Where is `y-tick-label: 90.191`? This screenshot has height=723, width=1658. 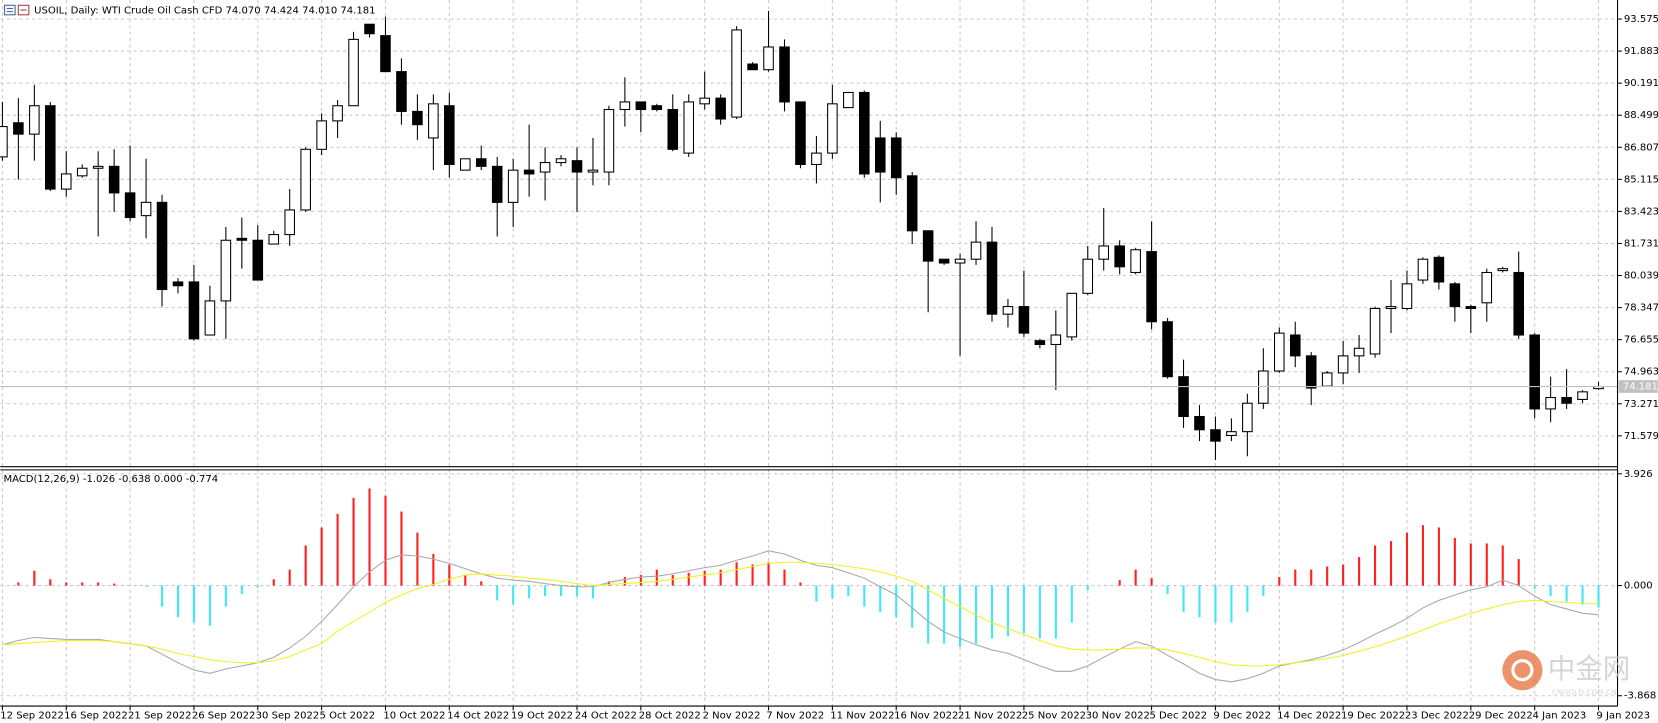 y-tick-label: 90.191 is located at coordinates (1641, 83).